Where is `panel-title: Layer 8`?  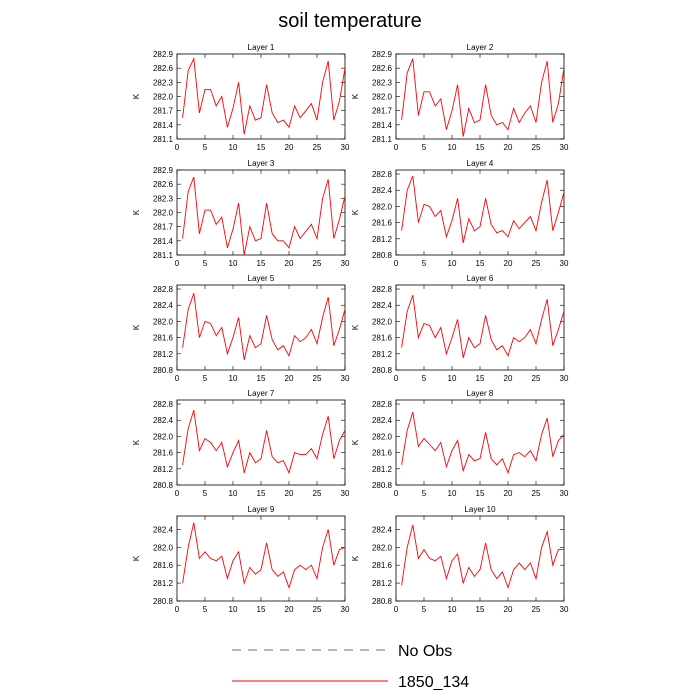
panel-title: Layer 8 is located at coordinates (480, 393).